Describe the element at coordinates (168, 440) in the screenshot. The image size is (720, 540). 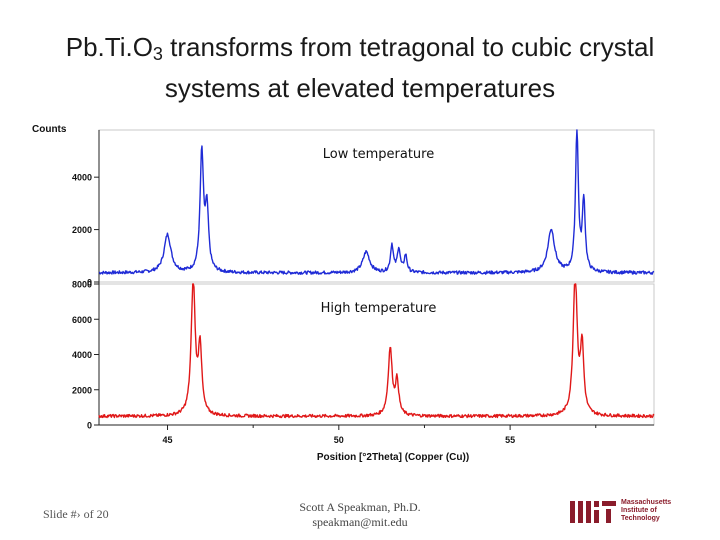
I see `x-tick-label-0: 45` at that location.